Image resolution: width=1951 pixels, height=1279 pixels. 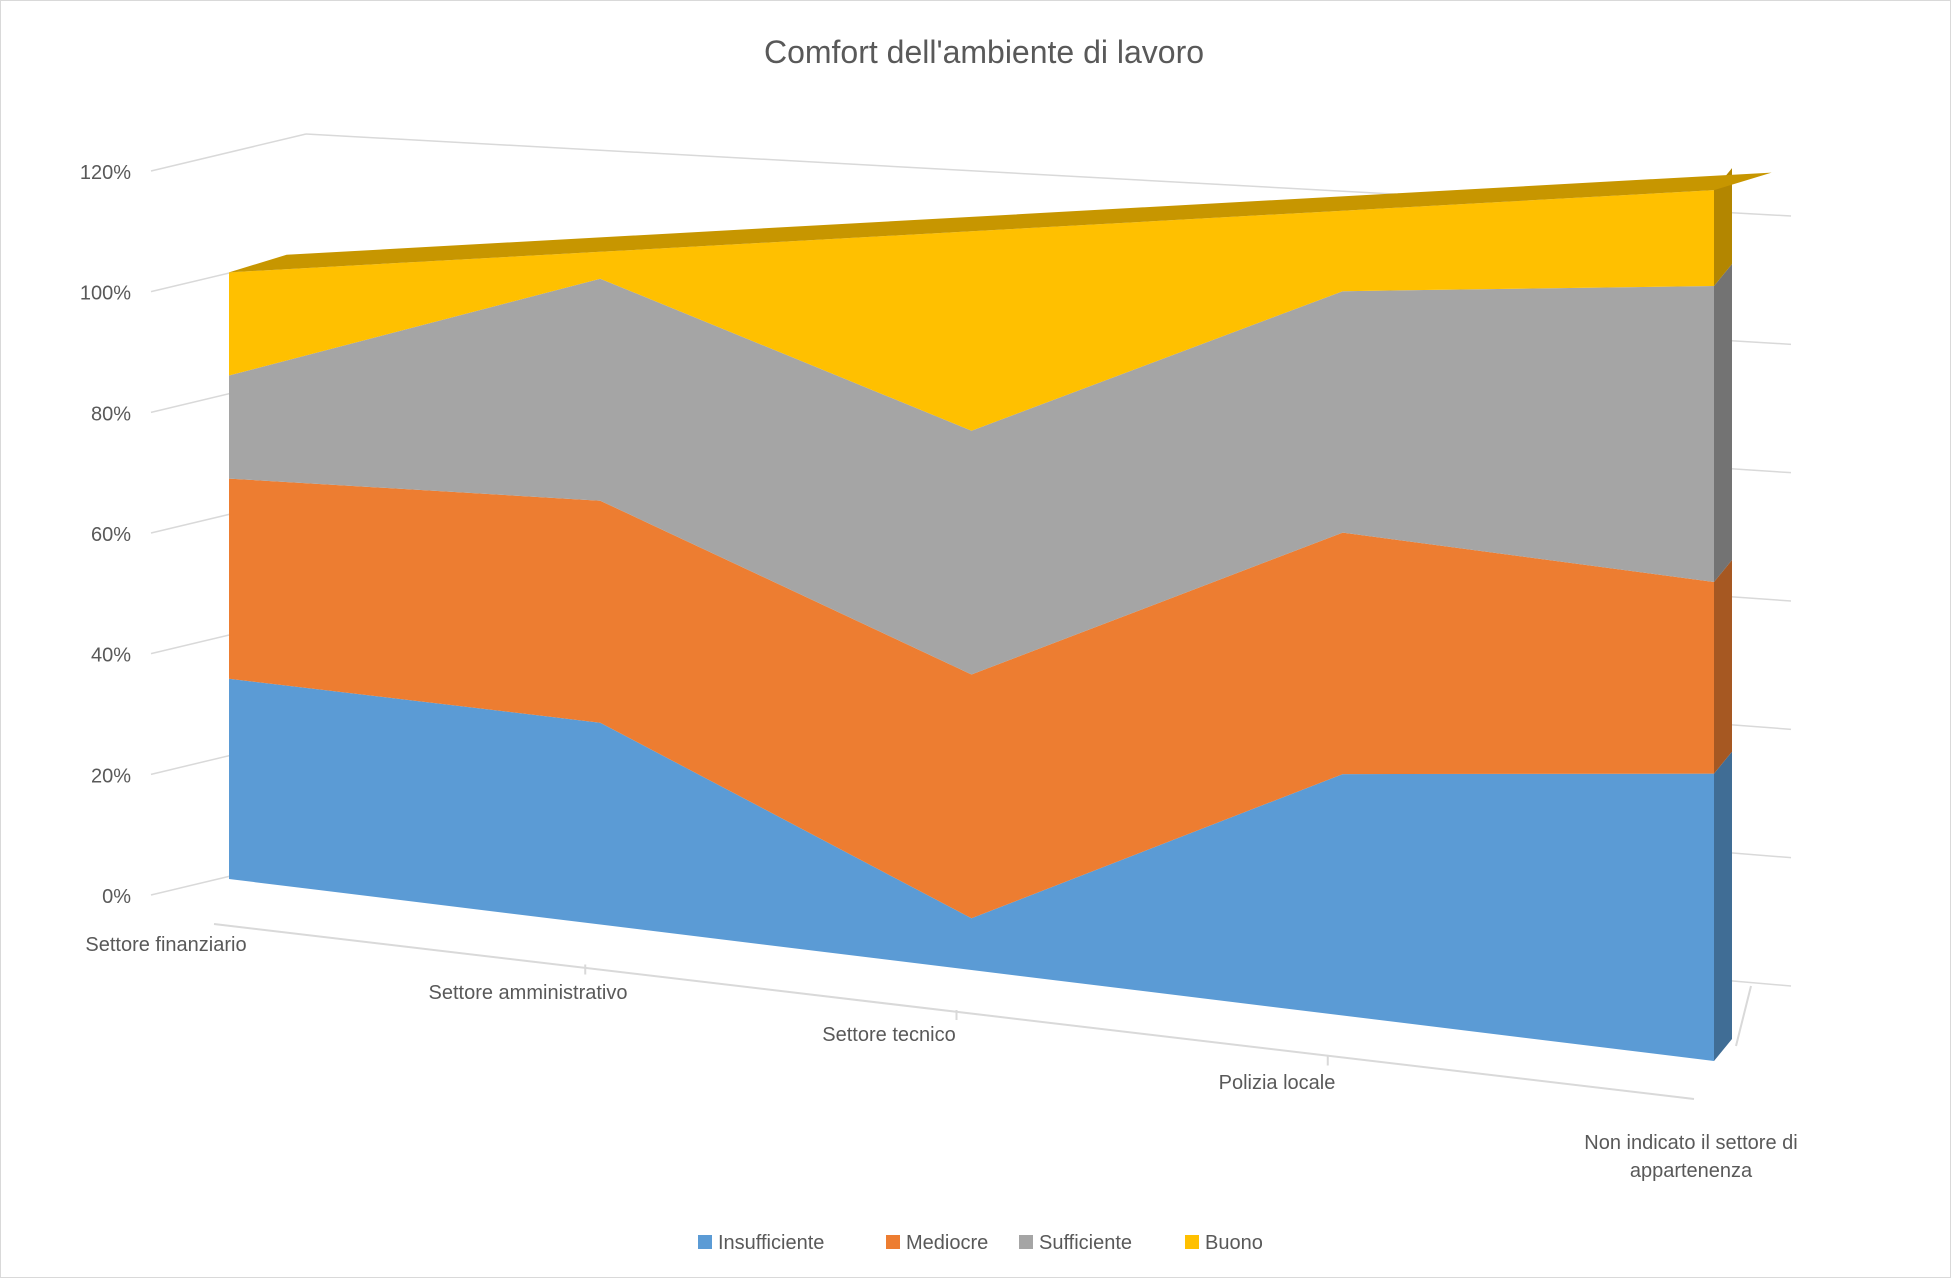 What do you see at coordinates (1277, 1083) in the screenshot?
I see `x-tick-label: Polizia locale` at bounding box center [1277, 1083].